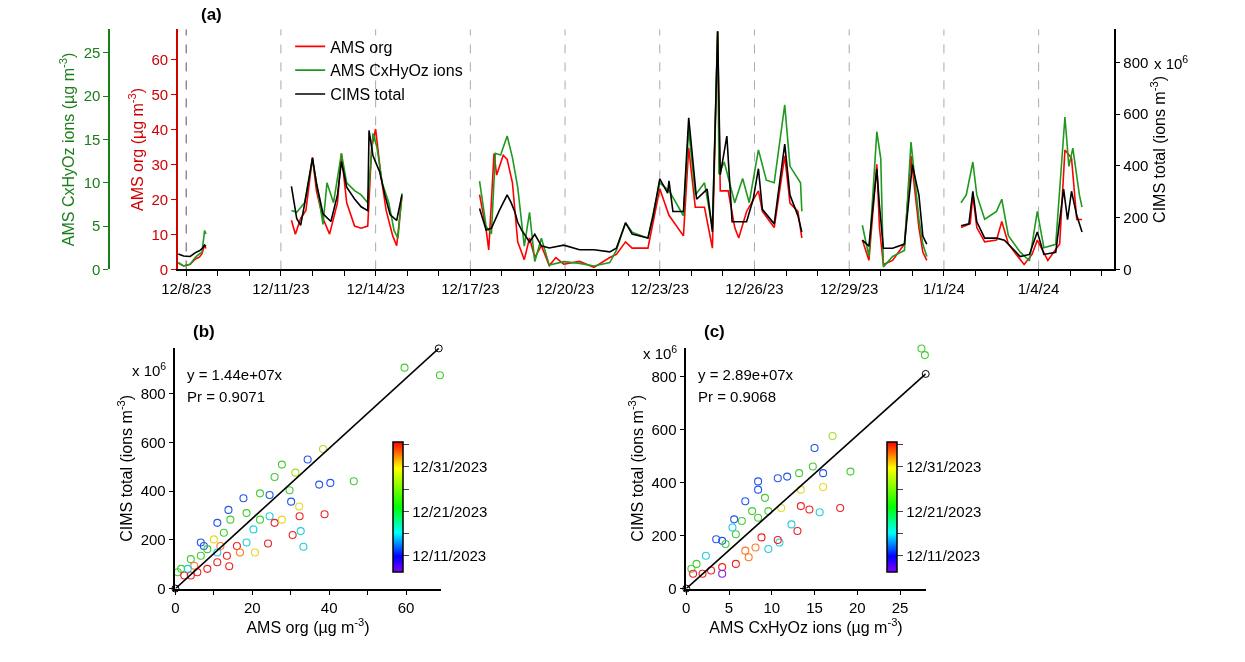 This screenshot has height=662, width=1245. What do you see at coordinates (944, 511) in the screenshot?
I see `color-bar-label: 12/21/2023` at bounding box center [944, 511].